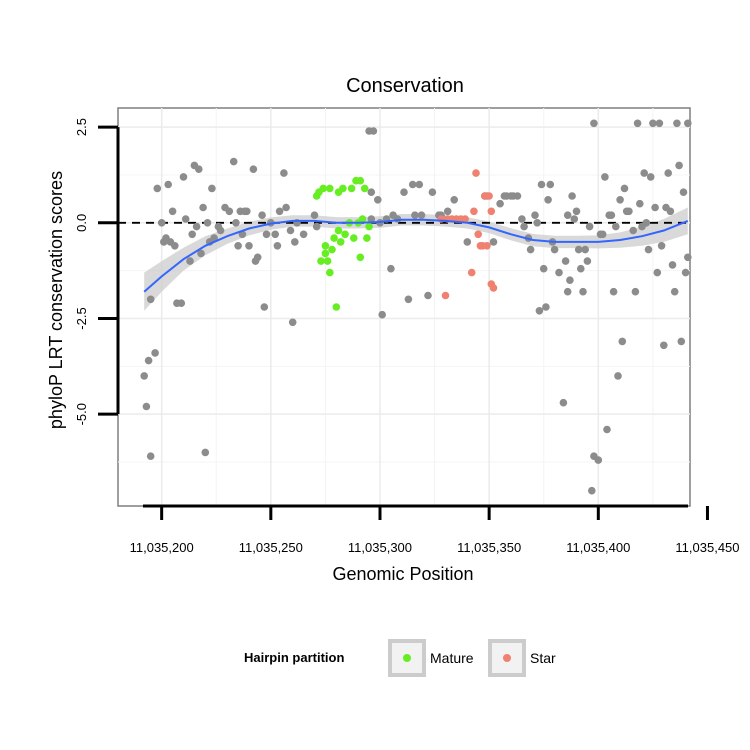  What do you see at coordinates (97, 271) in the screenshot?
I see `y-axis: 2.5 0.0 -2.5 -5.0` at bounding box center [97, 271].